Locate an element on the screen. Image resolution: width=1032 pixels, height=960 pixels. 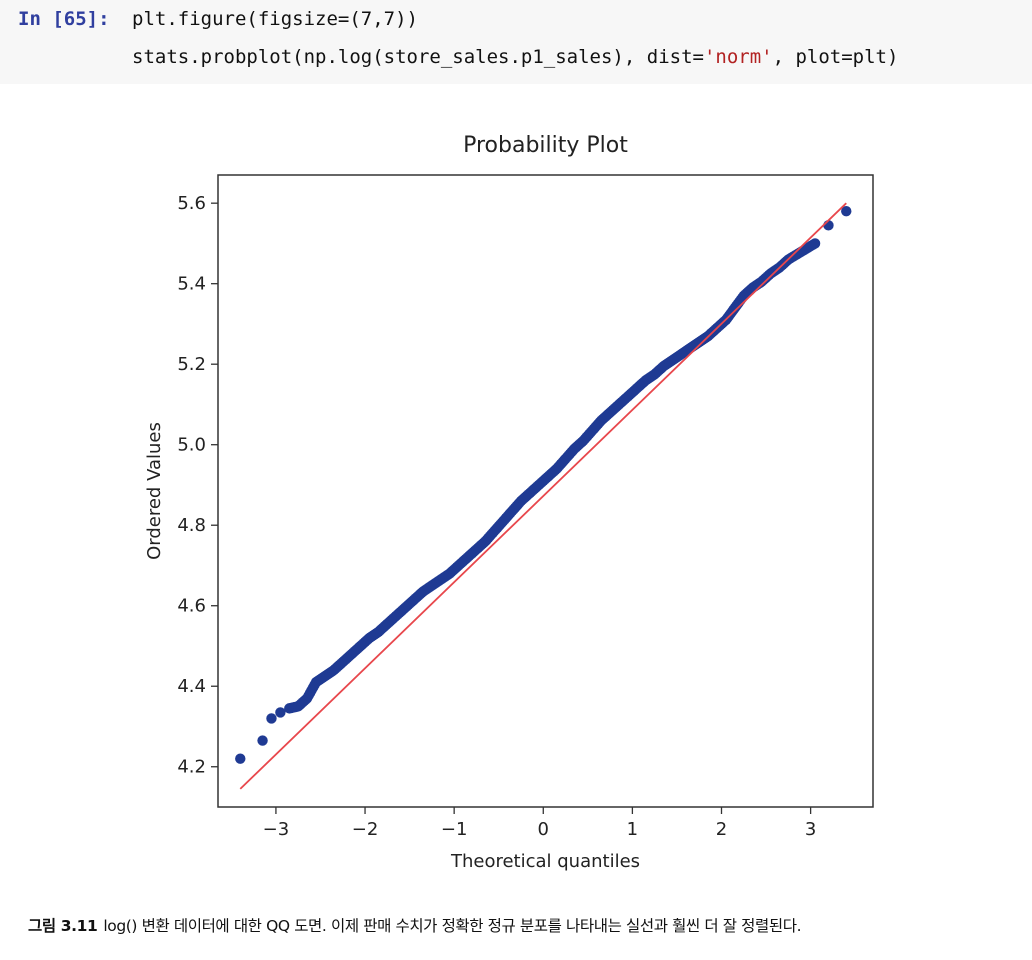
code-line-1: plt.figure(figsize=(7,7)) is located at coordinates (275, 19).